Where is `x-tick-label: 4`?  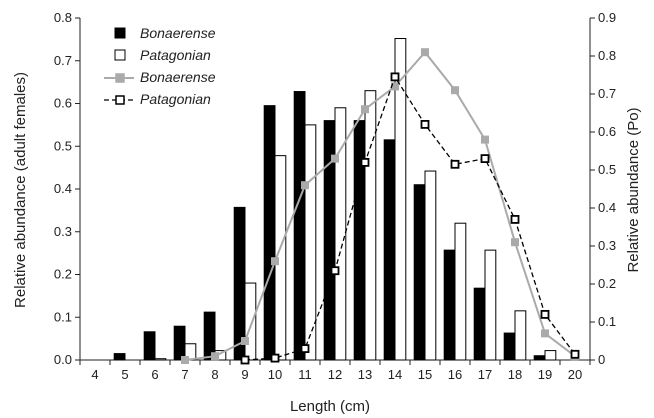
x-tick-label: 4 is located at coordinates (94, 374).